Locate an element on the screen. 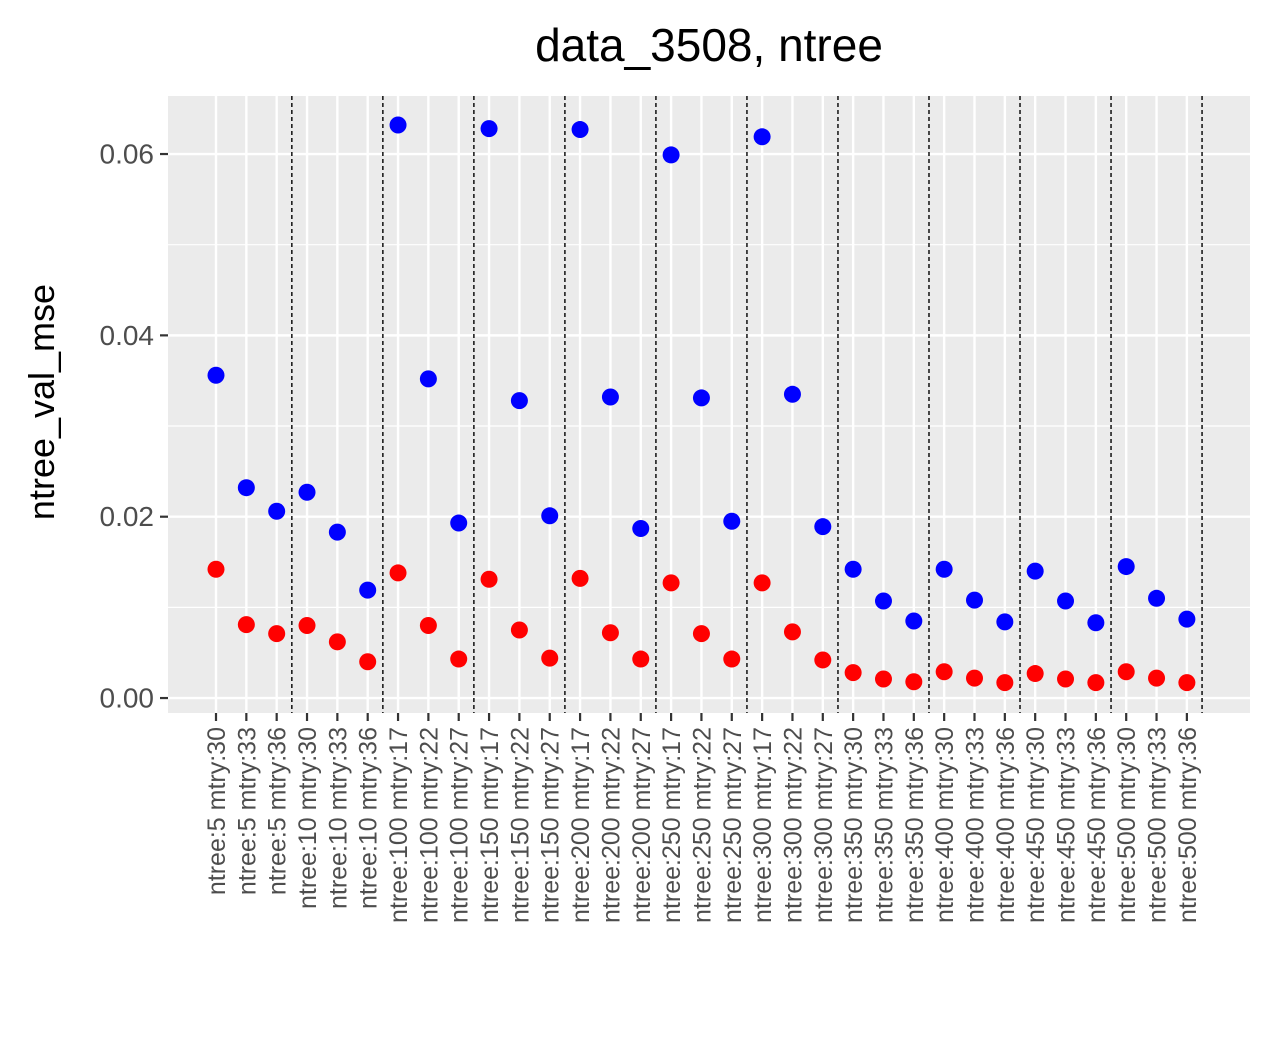  x-tick-label: ntree:10 mtry:30 is located at coordinates (308, 818).